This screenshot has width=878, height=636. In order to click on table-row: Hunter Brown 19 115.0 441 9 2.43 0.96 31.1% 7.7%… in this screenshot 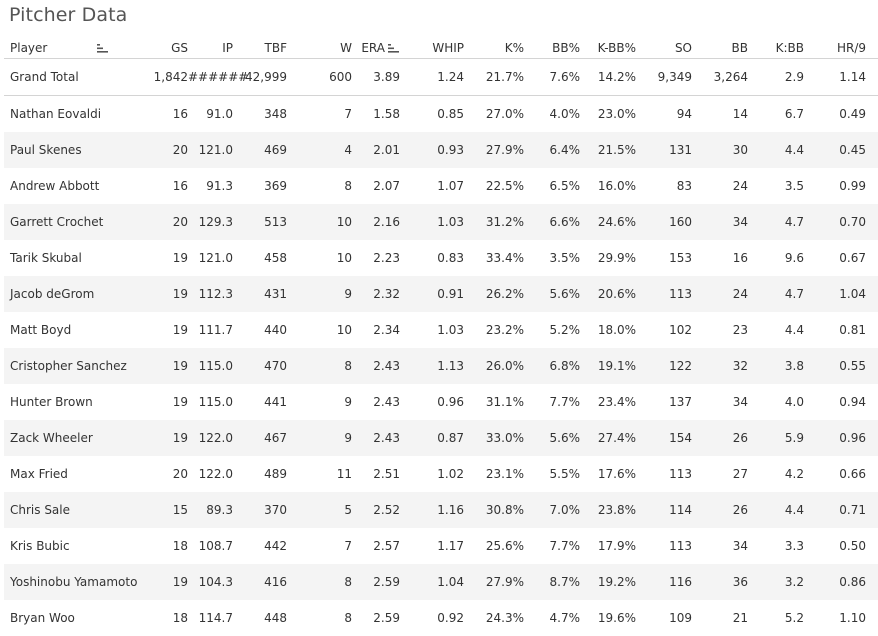, I will do `click(441, 402)`.